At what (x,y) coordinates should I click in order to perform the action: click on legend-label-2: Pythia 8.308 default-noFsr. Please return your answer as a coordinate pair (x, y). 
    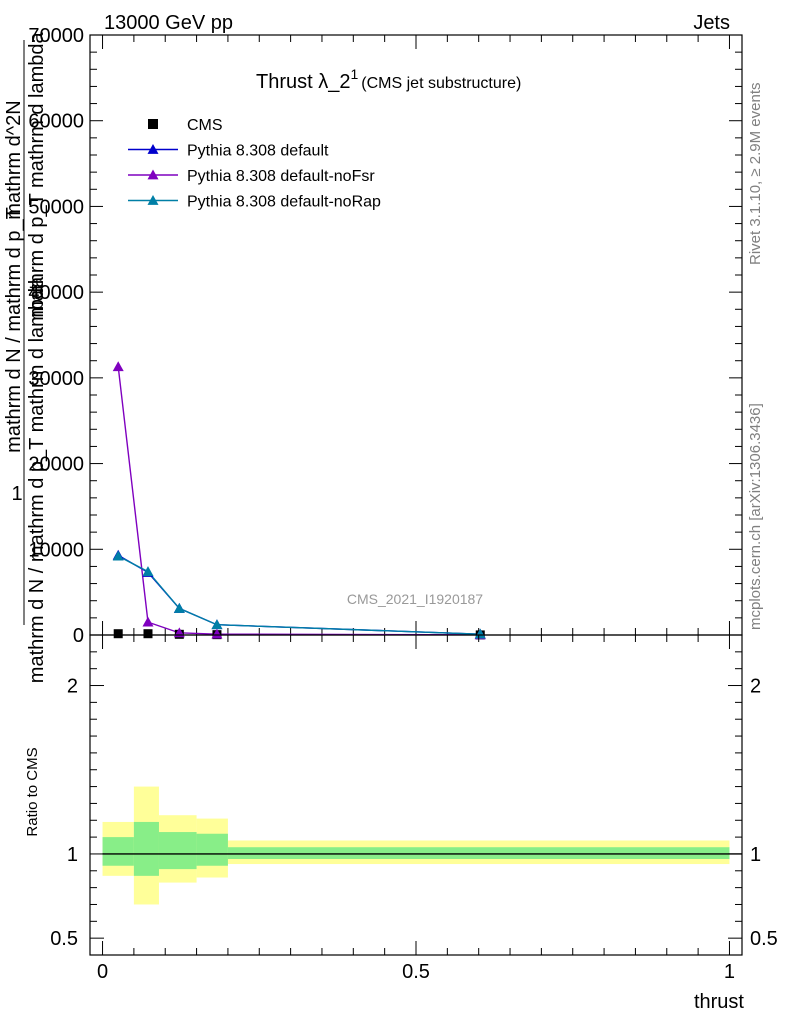
    Looking at the image, I should click on (281, 176).